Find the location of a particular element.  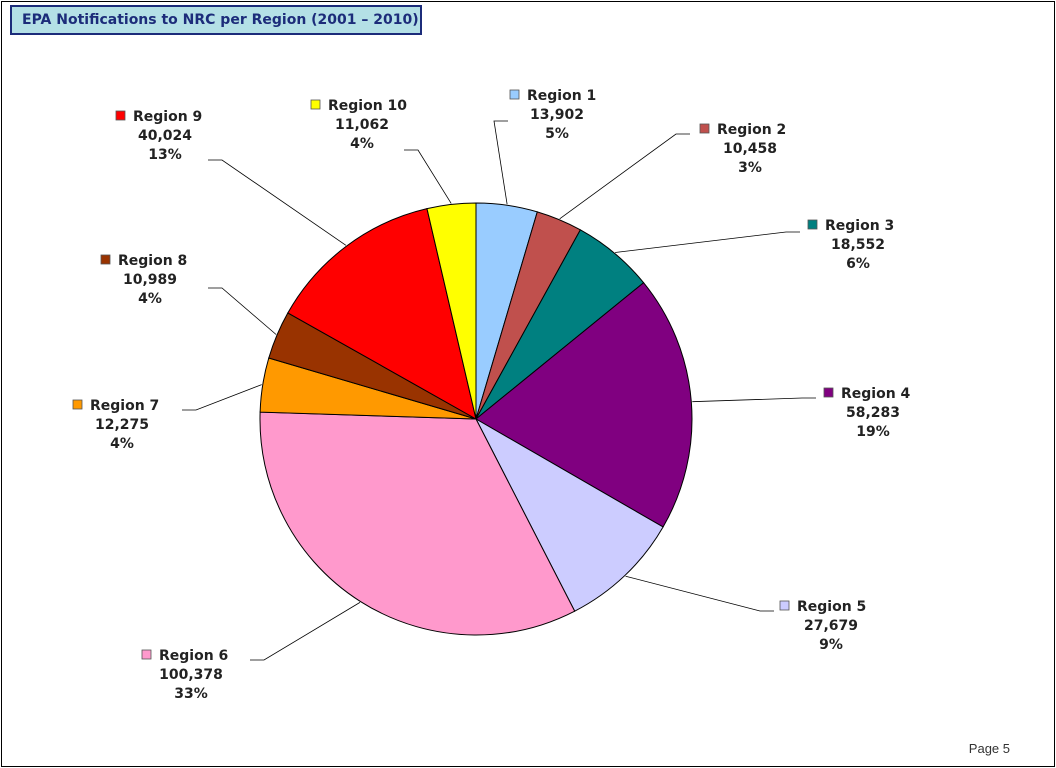

slice-label-name: Region 5 is located at coordinates (831, 607).